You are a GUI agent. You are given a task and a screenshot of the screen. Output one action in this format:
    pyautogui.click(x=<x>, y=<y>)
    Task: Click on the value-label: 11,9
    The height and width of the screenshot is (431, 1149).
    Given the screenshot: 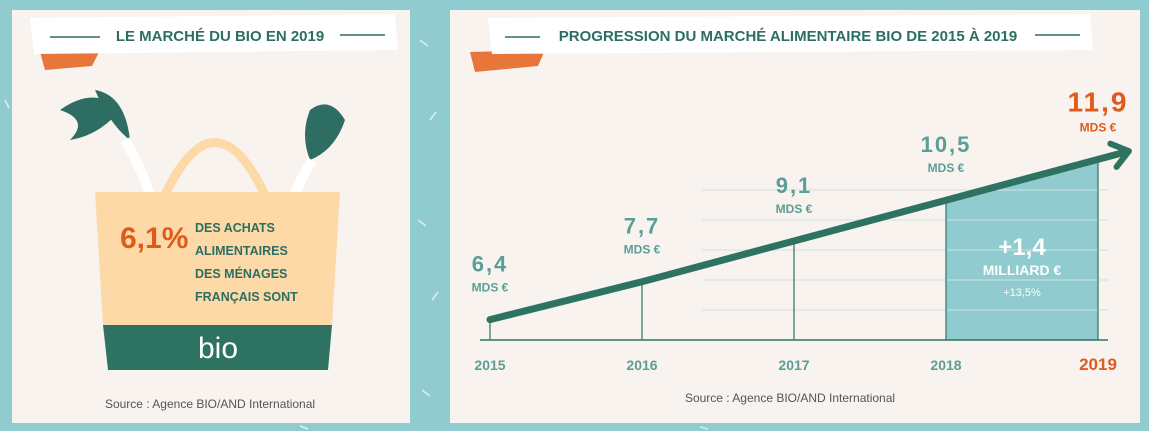 What is the action you would take?
    pyautogui.click(x=1098, y=101)
    